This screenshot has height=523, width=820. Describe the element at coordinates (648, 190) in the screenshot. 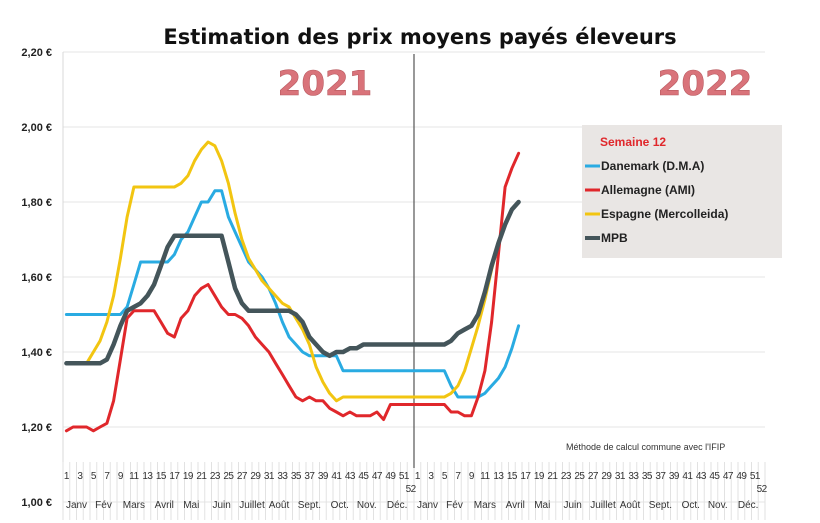

I see `legend-label: Allemagne (AMI)` at that location.